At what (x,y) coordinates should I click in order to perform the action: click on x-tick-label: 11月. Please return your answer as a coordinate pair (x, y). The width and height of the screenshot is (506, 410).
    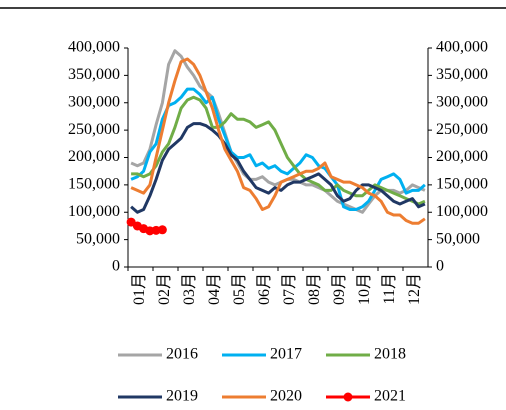
    Looking at the image, I should click on (389, 288).